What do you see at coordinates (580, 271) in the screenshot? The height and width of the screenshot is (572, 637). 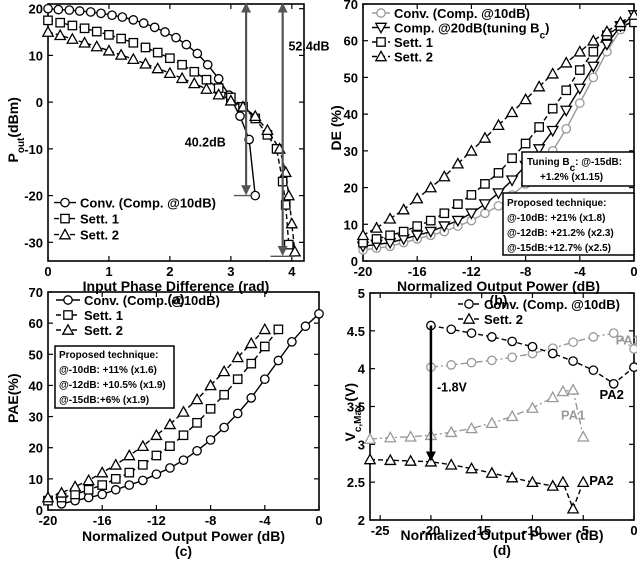 I see `x-tick-label: -4` at bounding box center [580, 271].